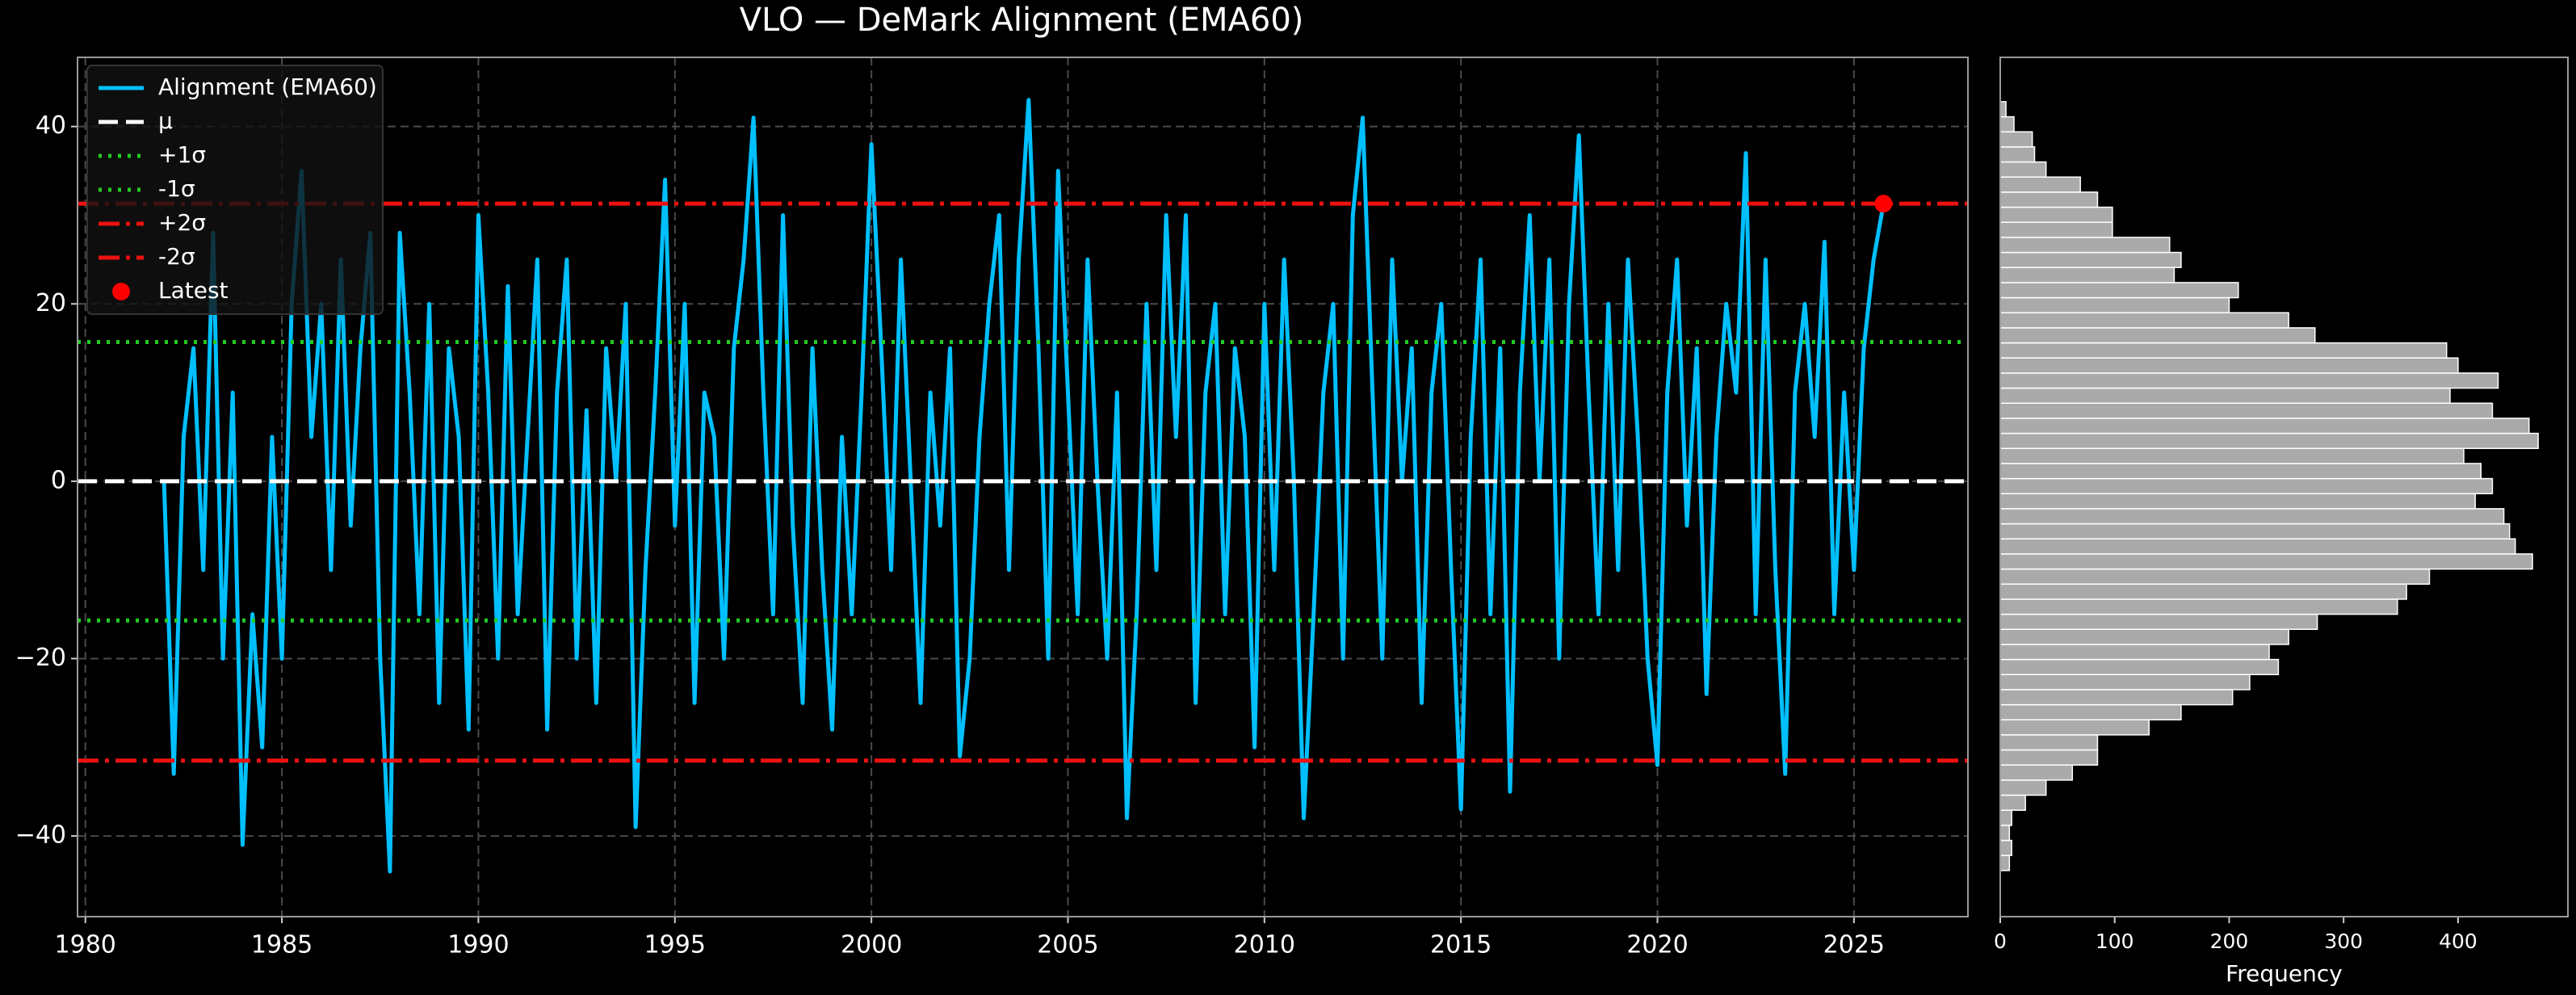 The image size is (2576, 995). I want to click on legend-label: -1σ, so click(176, 188).